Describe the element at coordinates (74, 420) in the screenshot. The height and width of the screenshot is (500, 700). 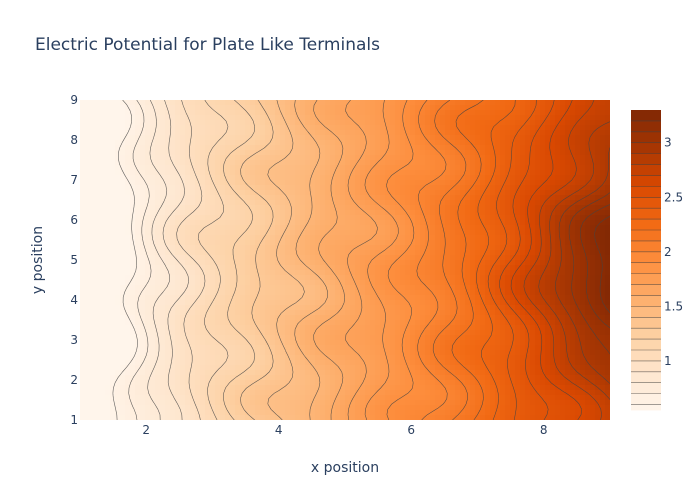
I see `y-tick-label: 1` at that location.